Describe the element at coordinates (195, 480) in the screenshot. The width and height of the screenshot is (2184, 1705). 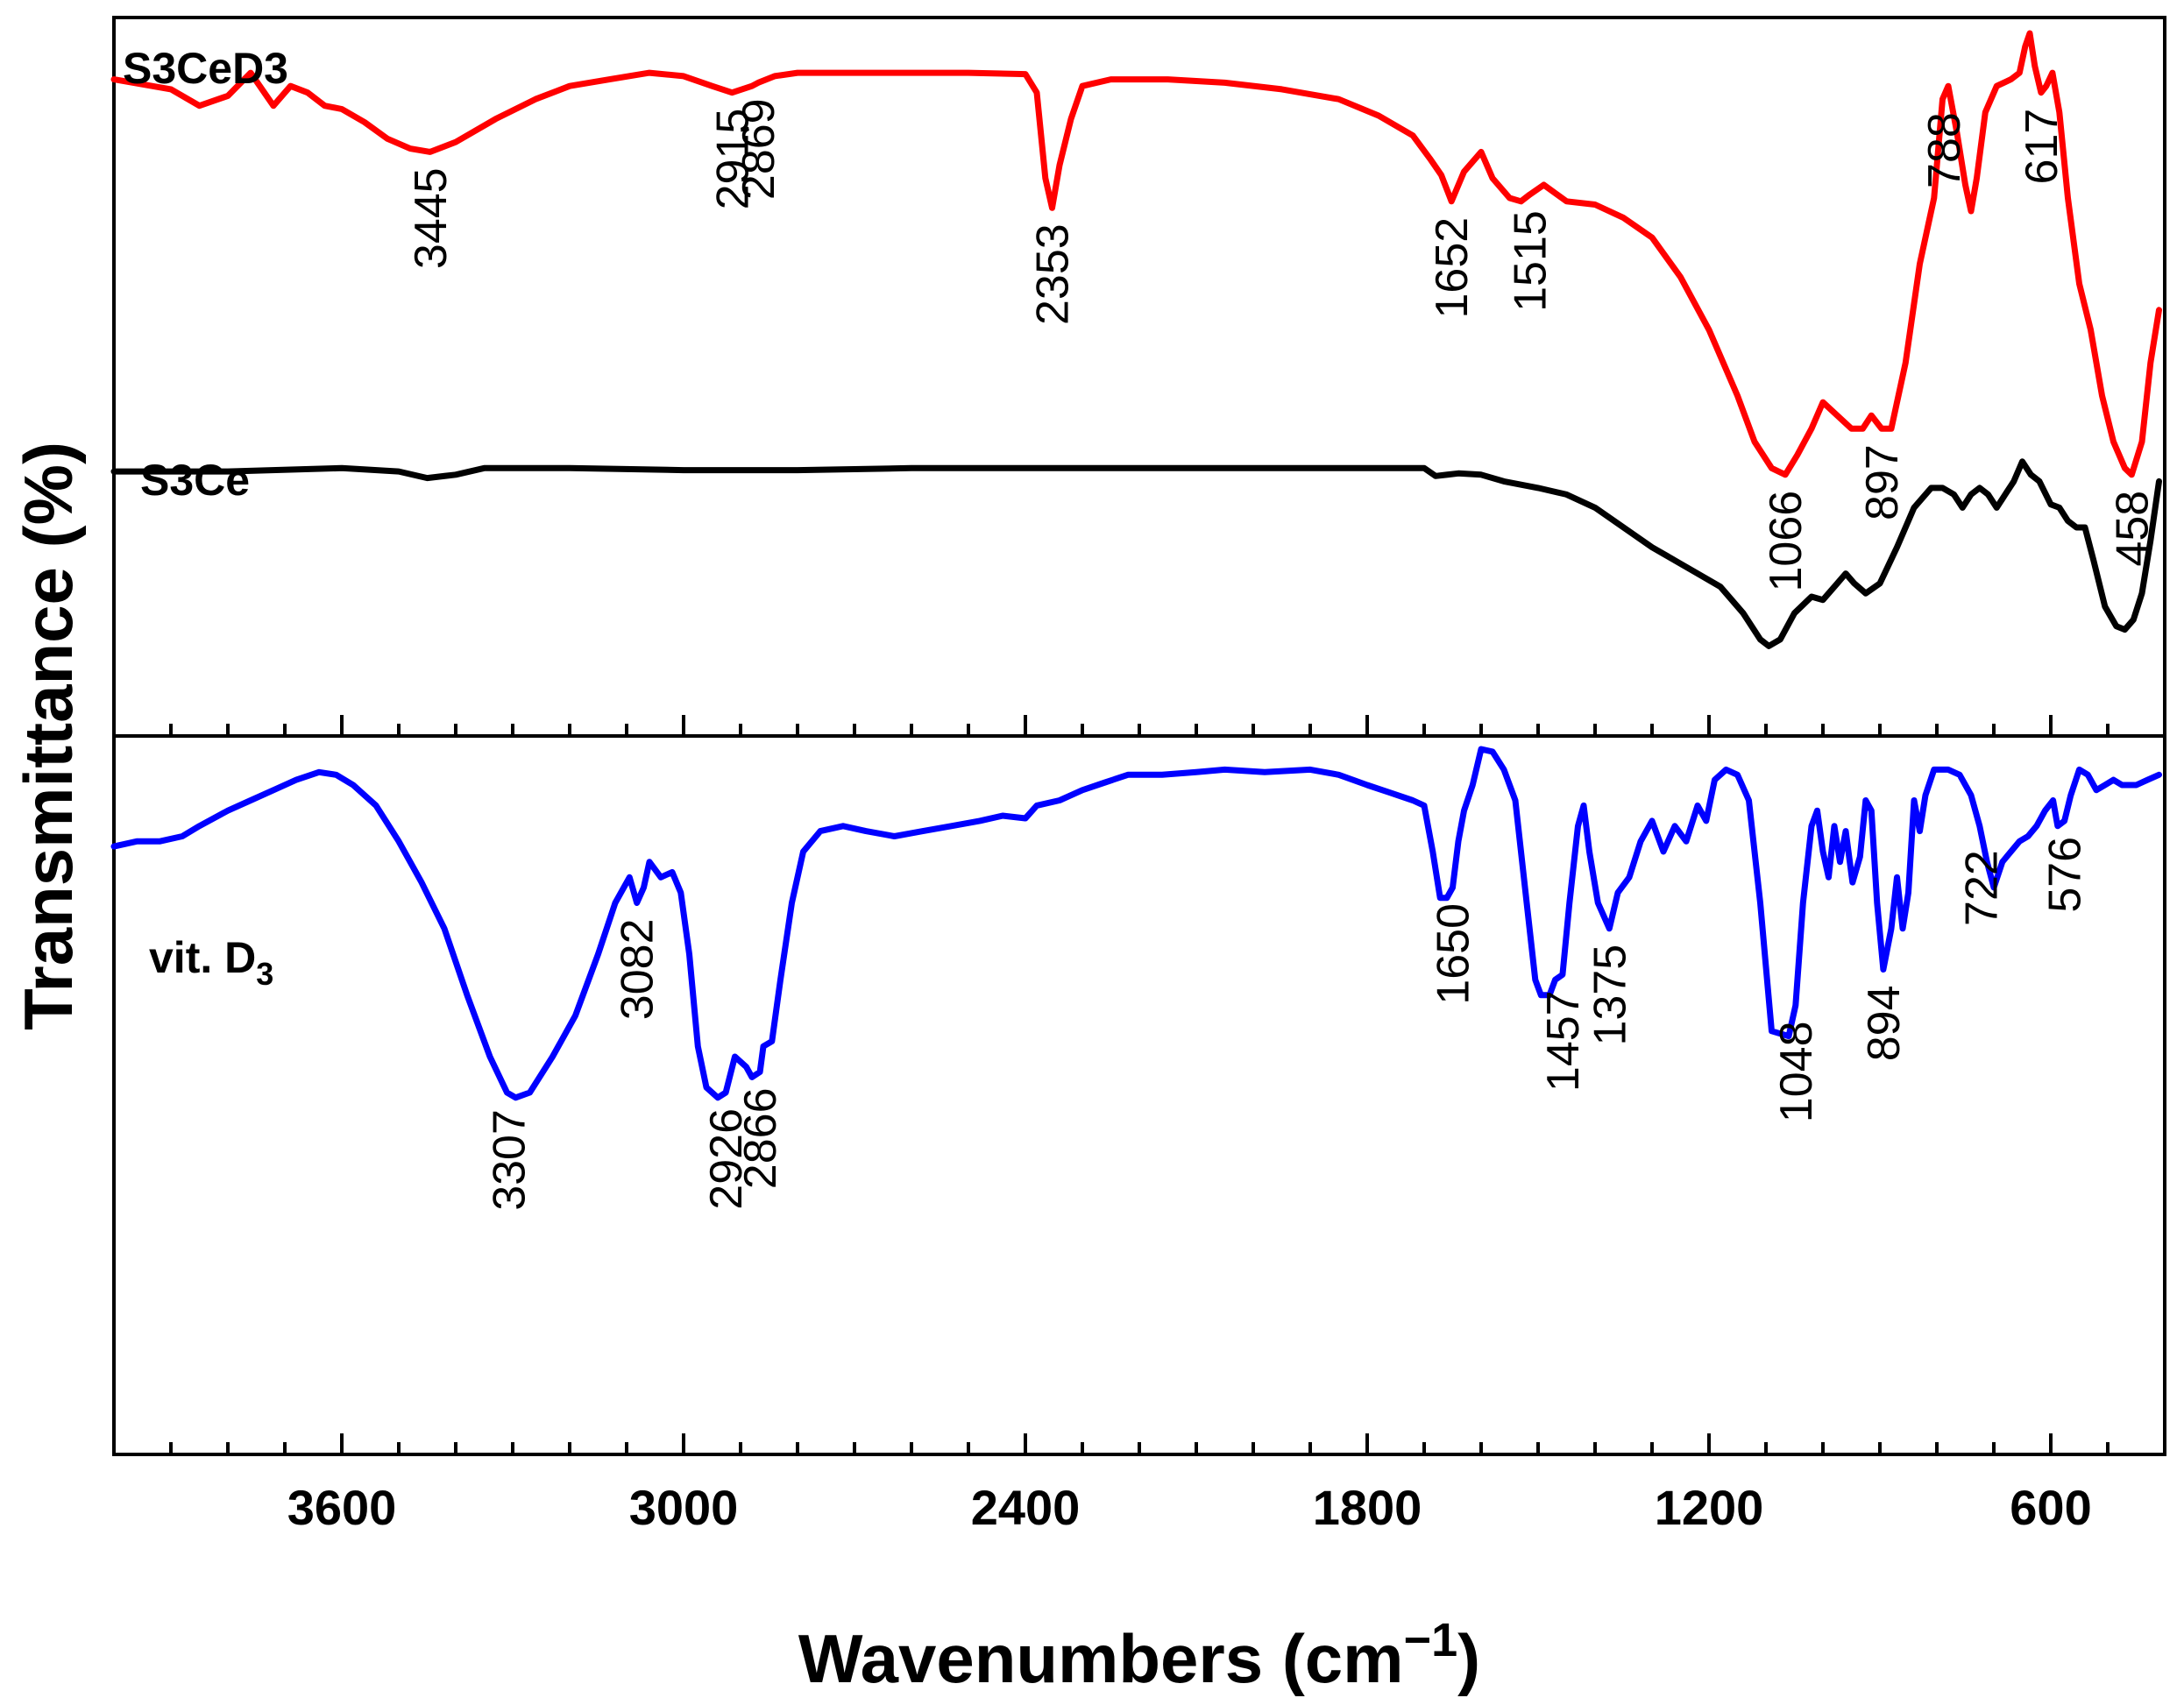
I see `series-label-s3ce: S3Ce` at that location.